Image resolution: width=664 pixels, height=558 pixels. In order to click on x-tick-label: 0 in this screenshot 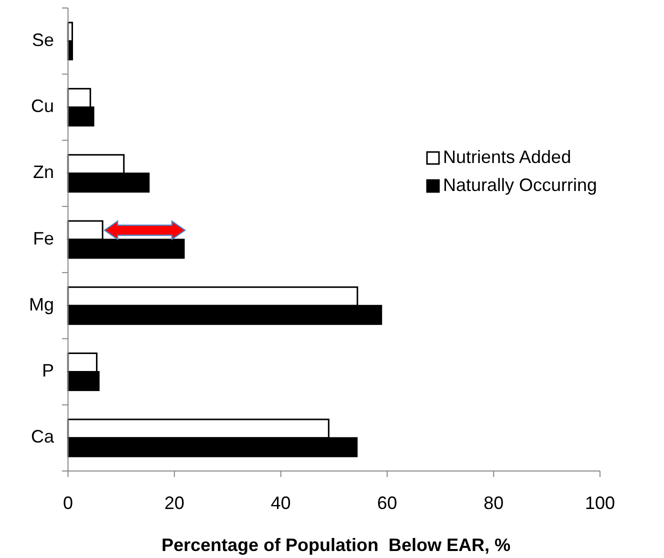, I will do `click(68, 503)`.